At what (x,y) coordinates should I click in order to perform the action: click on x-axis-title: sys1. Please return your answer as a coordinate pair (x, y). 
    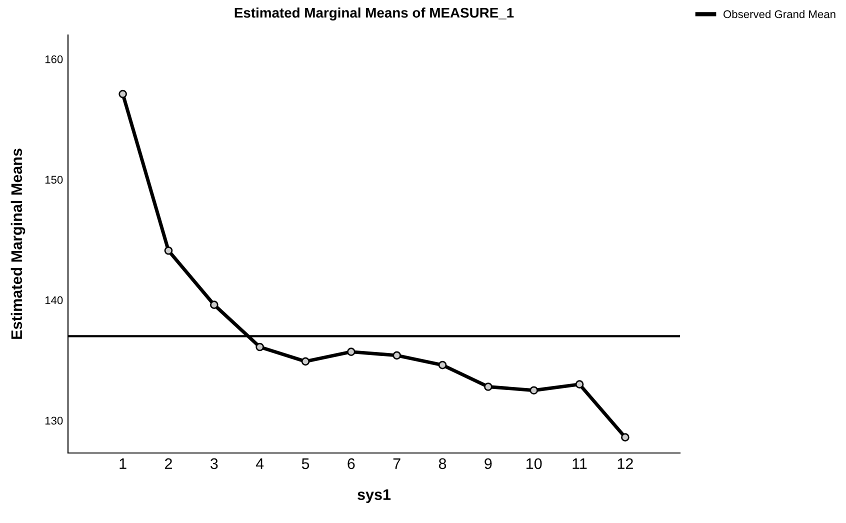
    Looking at the image, I should click on (374, 496).